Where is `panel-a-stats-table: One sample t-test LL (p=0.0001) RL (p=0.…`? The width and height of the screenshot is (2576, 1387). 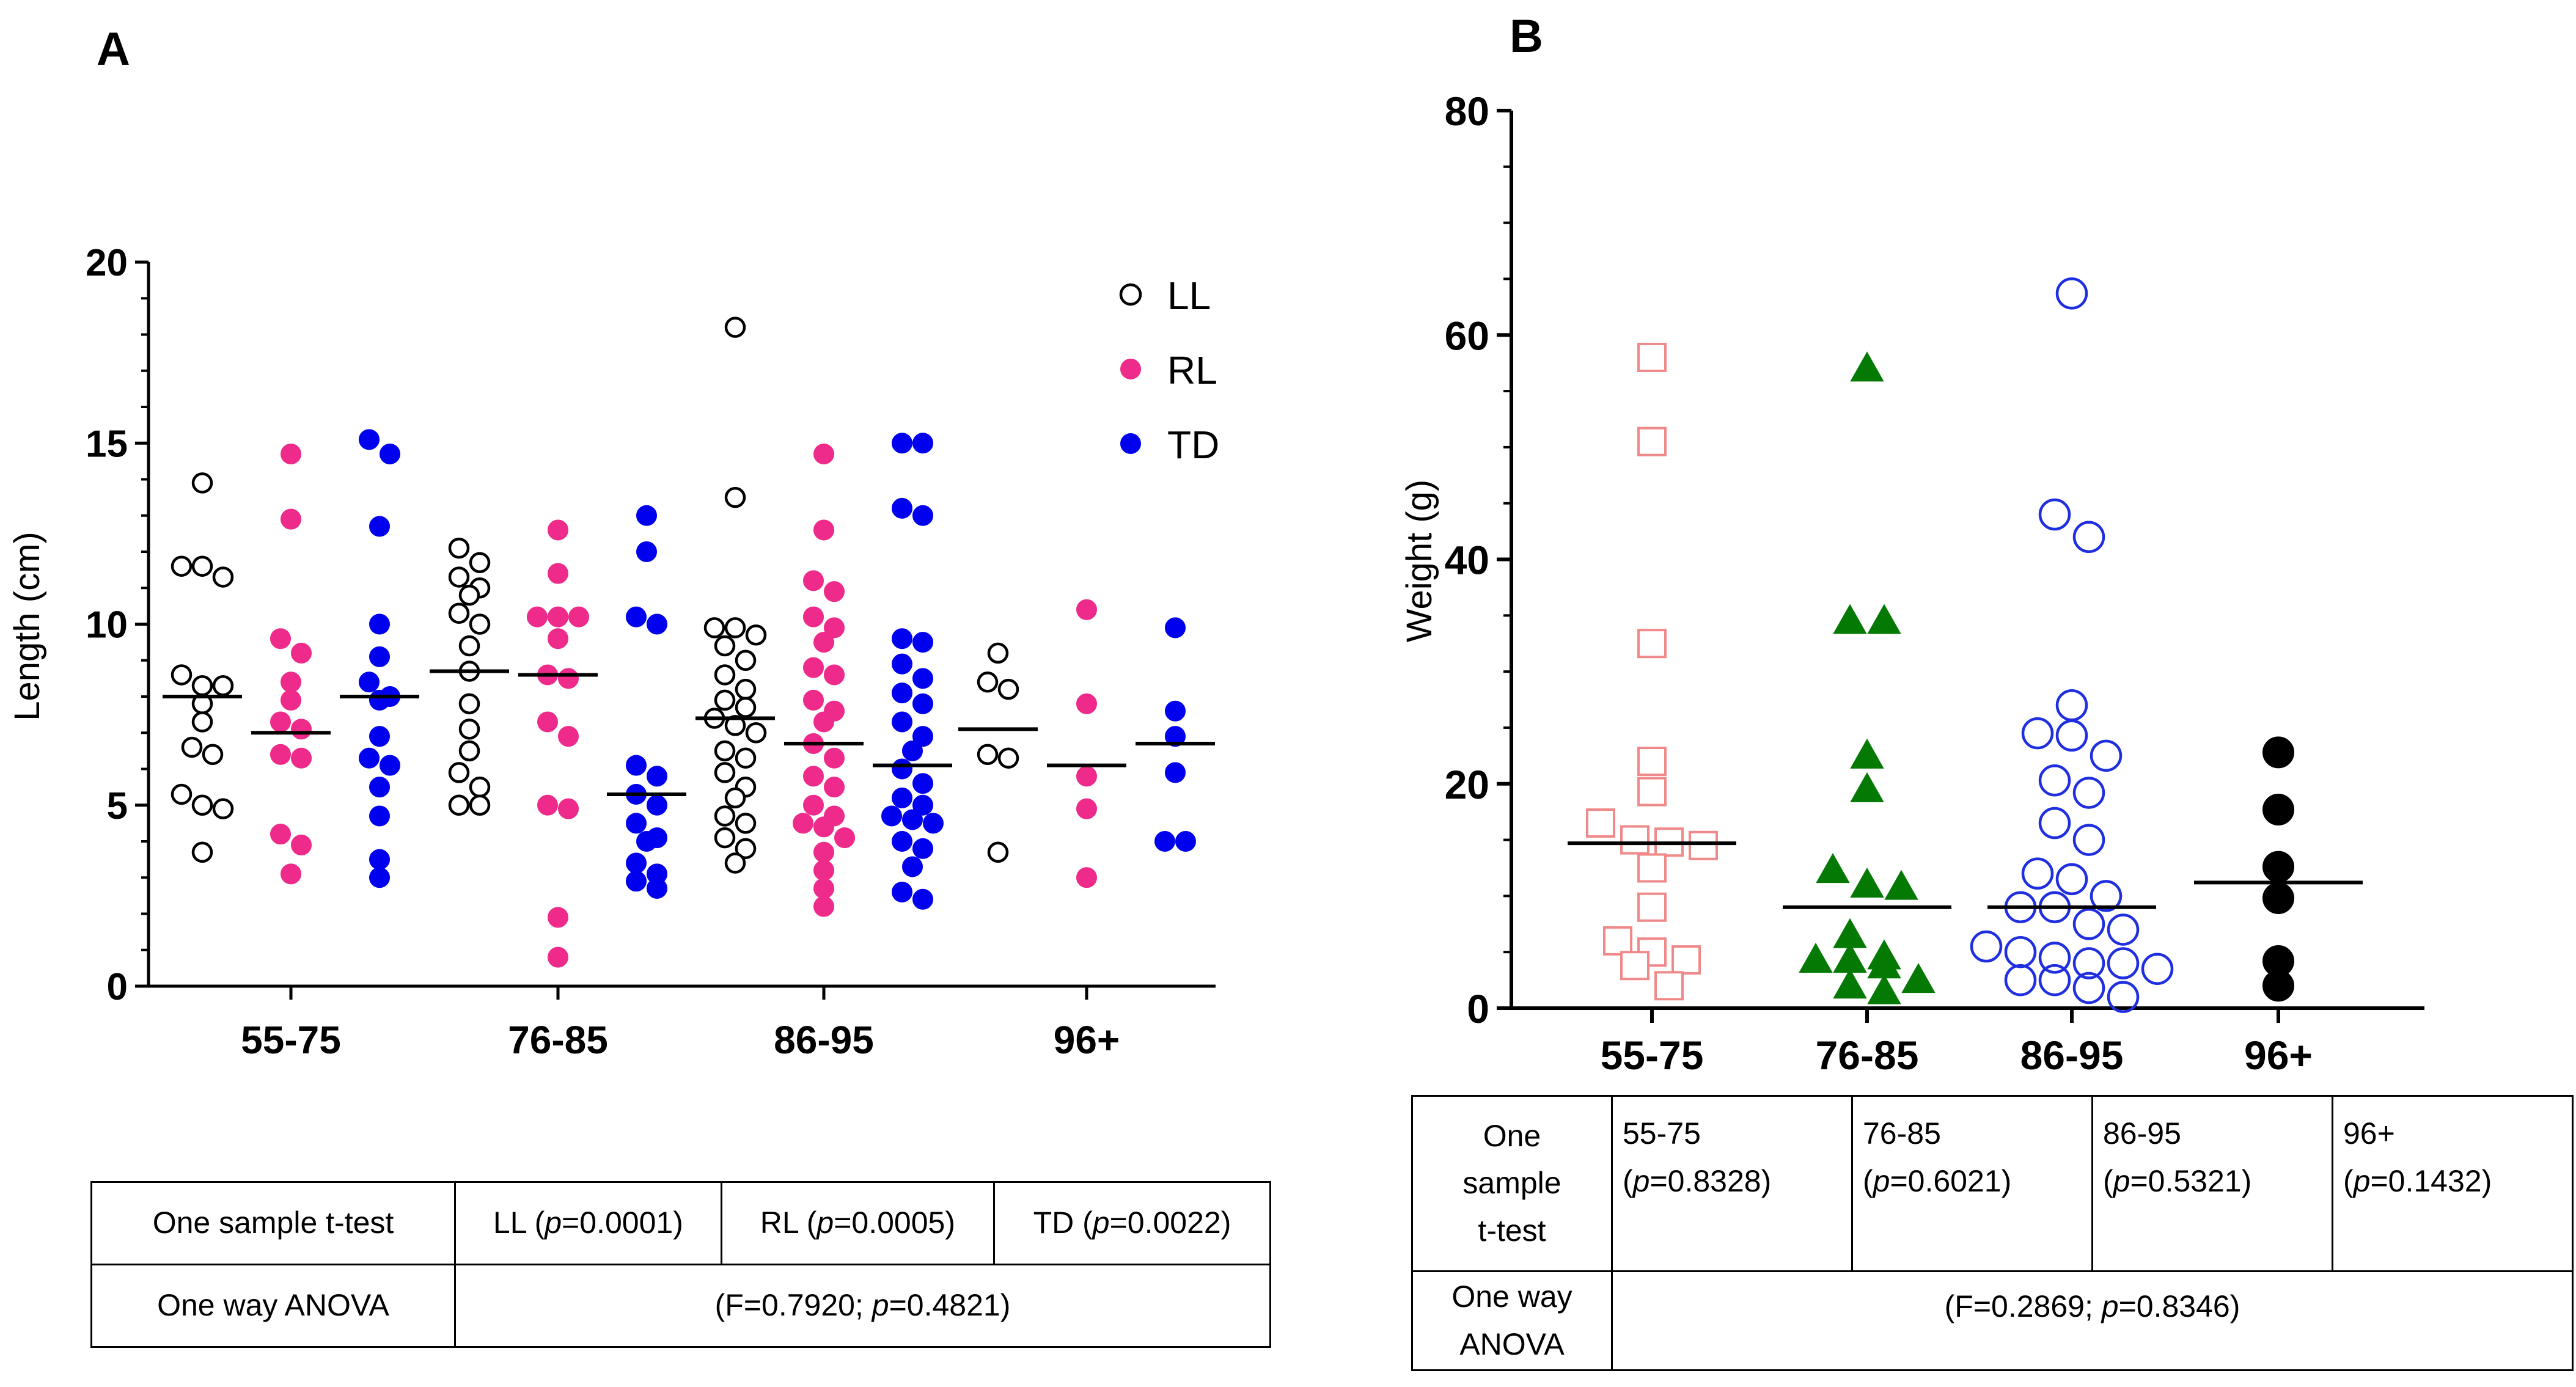
panel-a-stats-table: One sample t-test LL (p=0.0001) RL (p=0.… is located at coordinates (681, 1264).